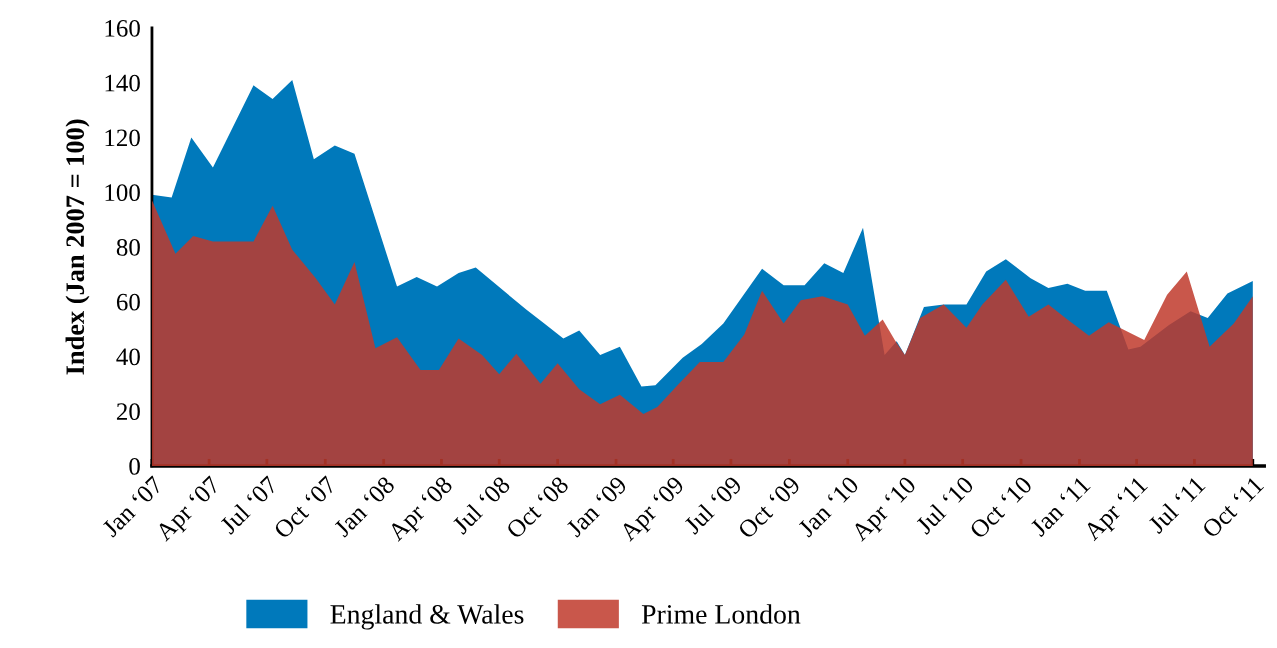 This screenshot has height=648, width=1277. Describe the element at coordinates (77, 247) in the screenshot. I see `y-axis-title: Index (Jan 2007 = 100)` at that location.